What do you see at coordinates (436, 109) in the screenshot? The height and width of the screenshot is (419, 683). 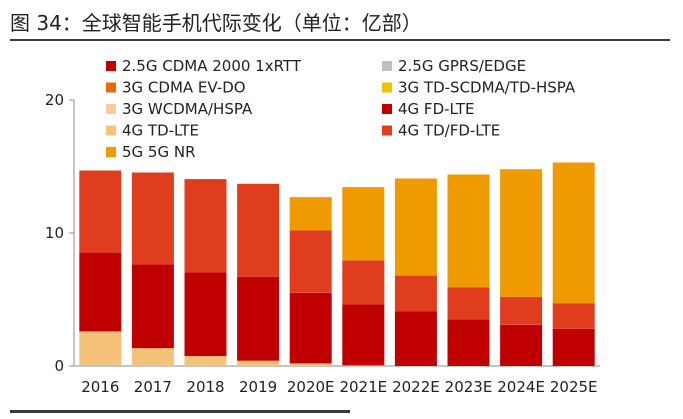 I see `legend-label: 4G FD-LTE` at bounding box center [436, 109].